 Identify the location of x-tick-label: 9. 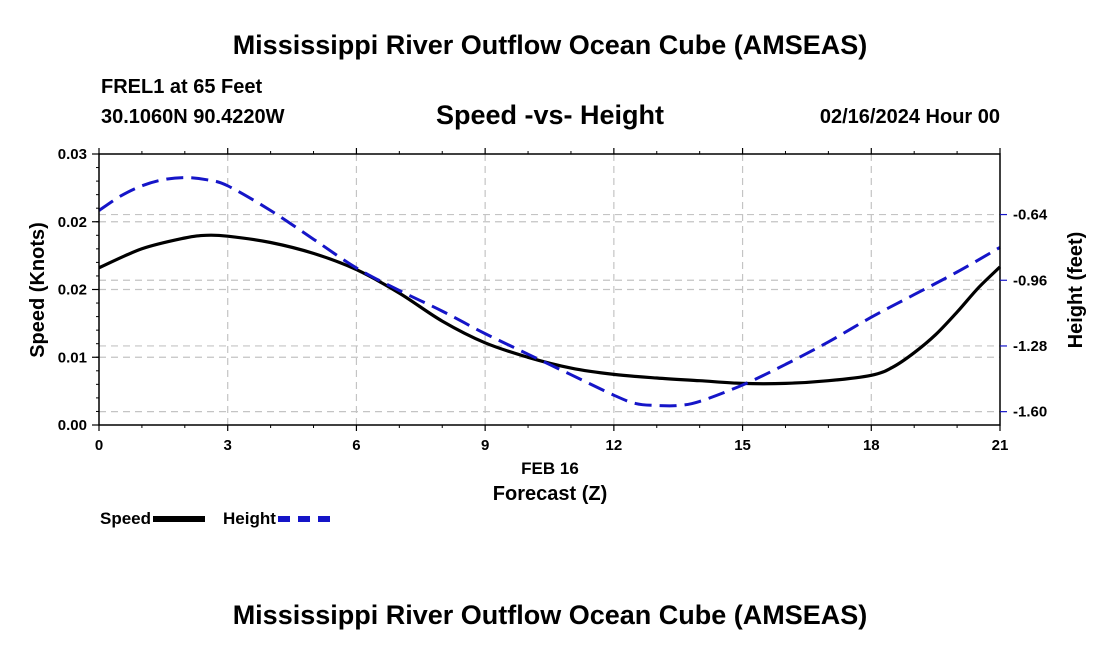
(485, 445).